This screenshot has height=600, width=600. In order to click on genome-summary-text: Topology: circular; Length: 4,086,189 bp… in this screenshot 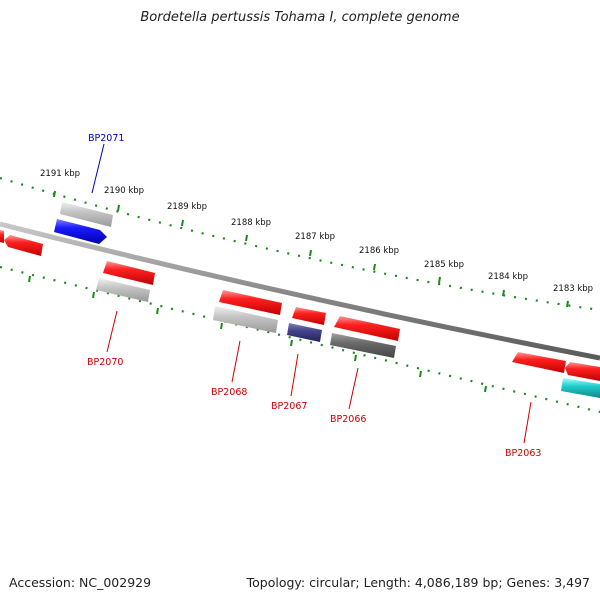, I will do `click(418, 582)`.